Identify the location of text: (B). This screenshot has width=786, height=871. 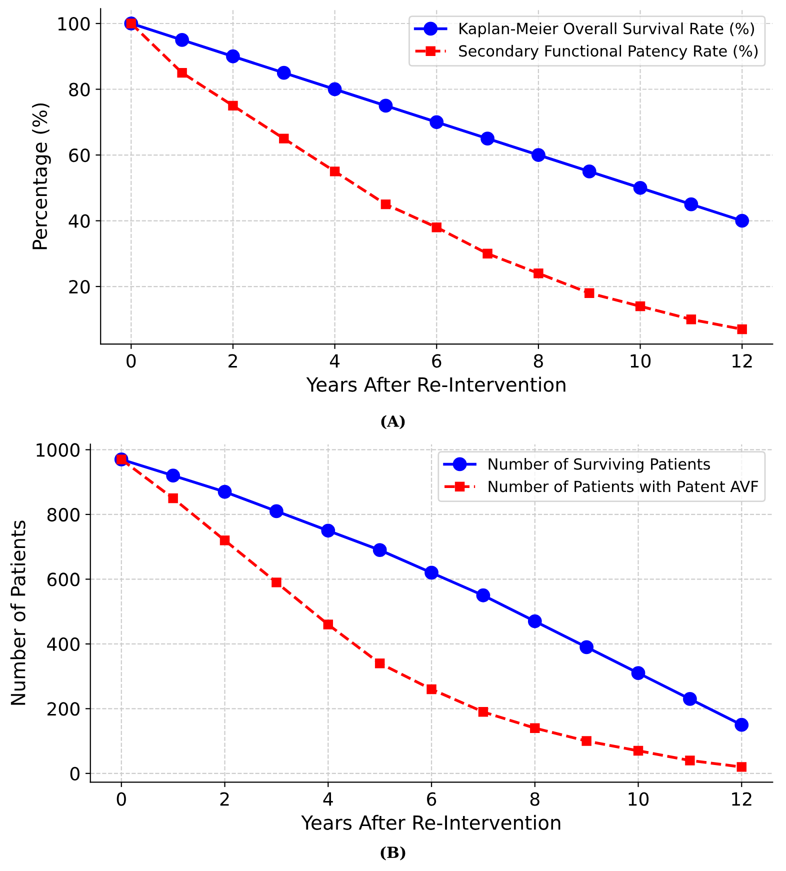
(393, 853).